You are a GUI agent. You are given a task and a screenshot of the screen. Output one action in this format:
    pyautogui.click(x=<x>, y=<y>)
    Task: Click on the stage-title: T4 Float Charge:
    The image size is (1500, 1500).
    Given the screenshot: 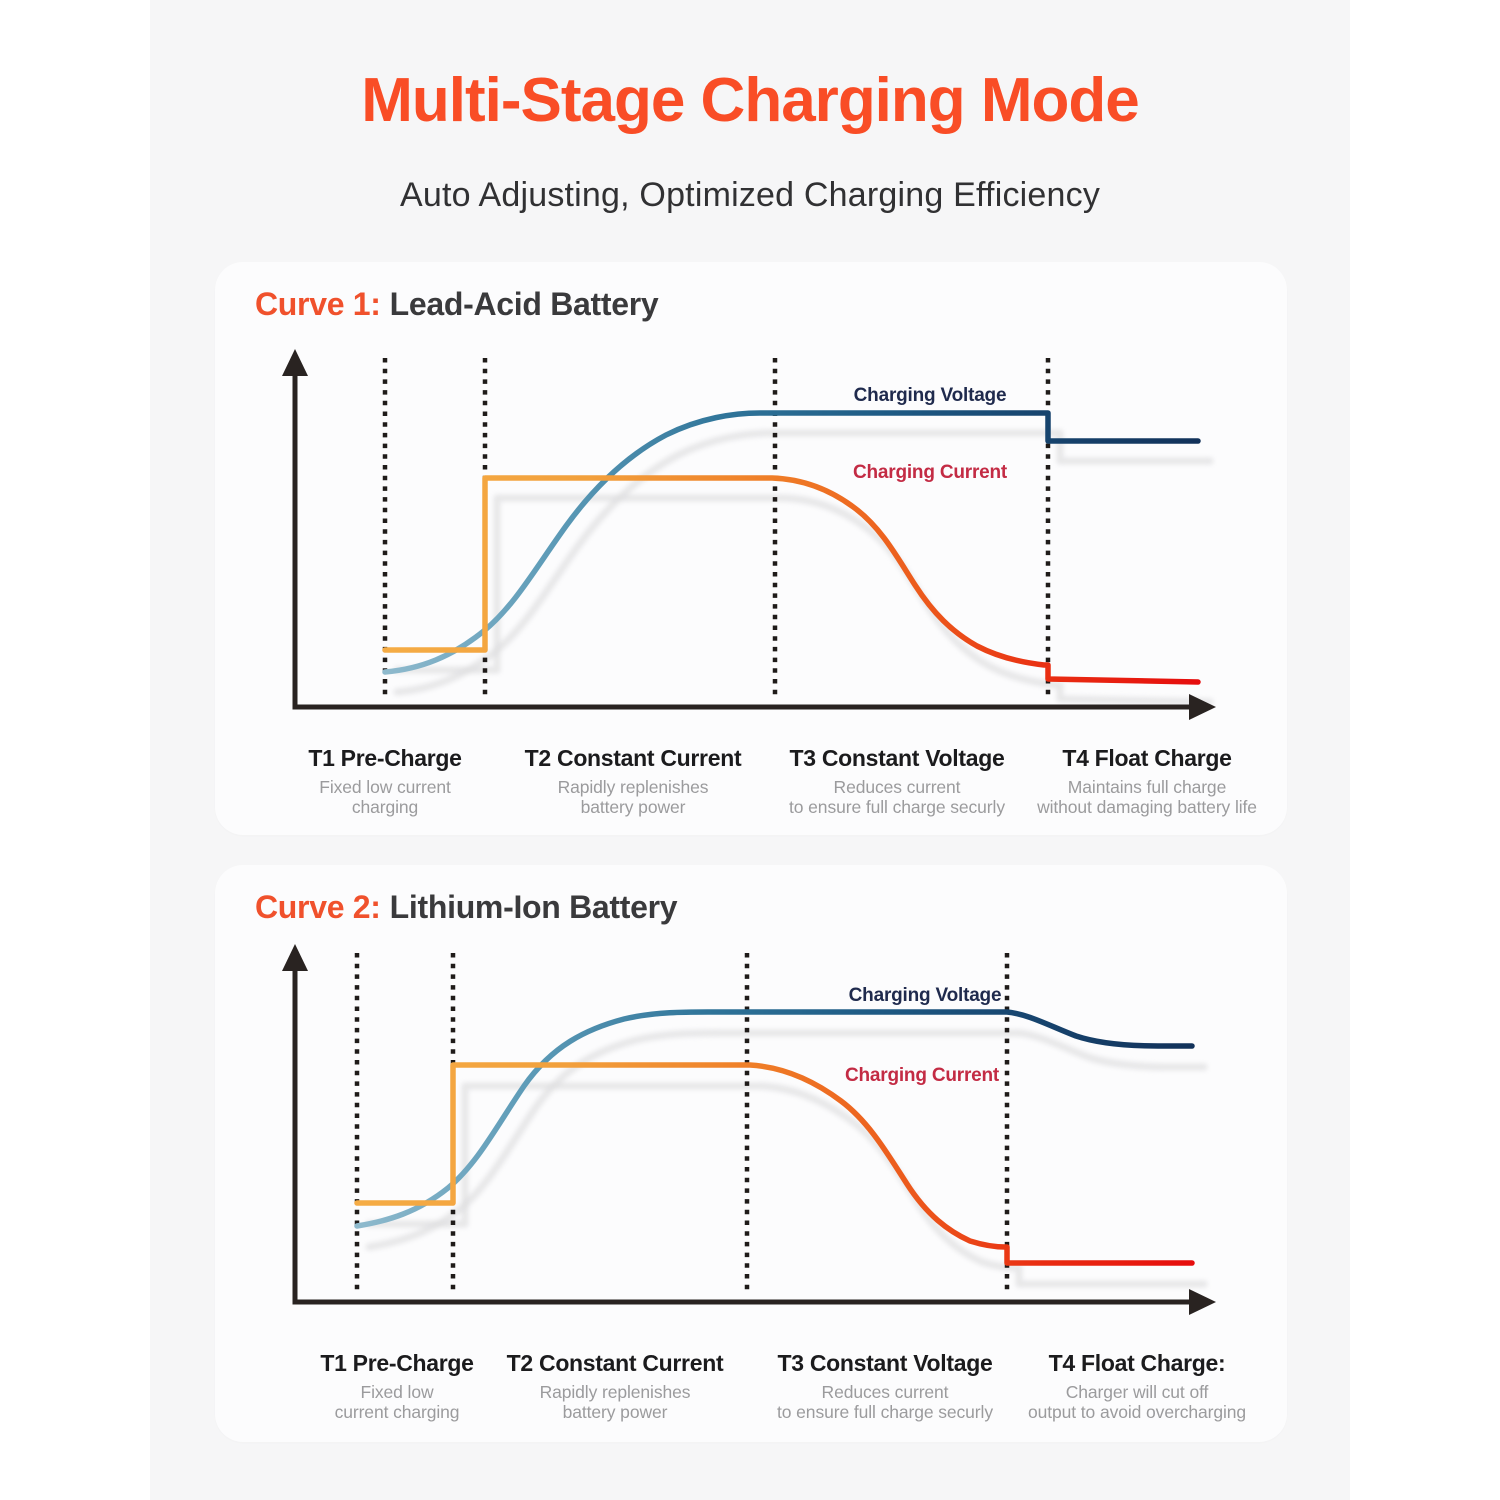 What is the action you would take?
    pyautogui.click(x=1137, y=1363)
    